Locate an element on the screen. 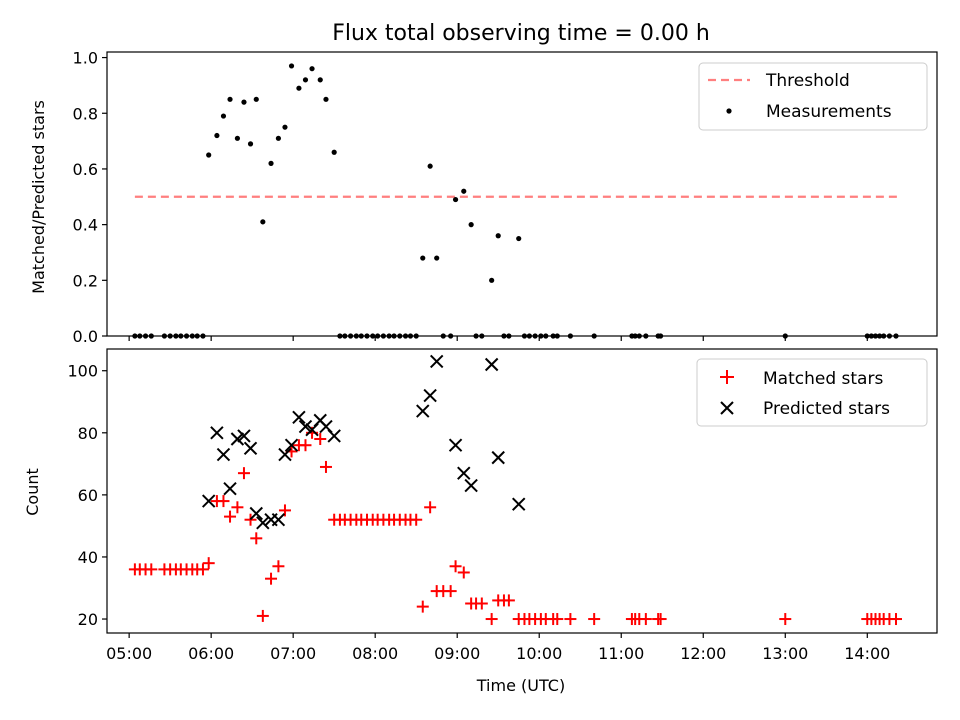 The image size is (960, 720). count-x-tick-label: 07:00 is located at coordinates (293, 653).